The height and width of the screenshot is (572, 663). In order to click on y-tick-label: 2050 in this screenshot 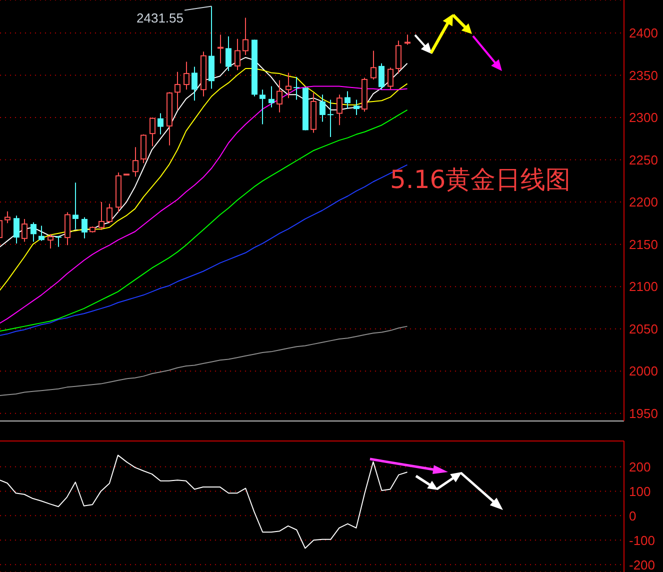, I will do `click(643, 328)`.